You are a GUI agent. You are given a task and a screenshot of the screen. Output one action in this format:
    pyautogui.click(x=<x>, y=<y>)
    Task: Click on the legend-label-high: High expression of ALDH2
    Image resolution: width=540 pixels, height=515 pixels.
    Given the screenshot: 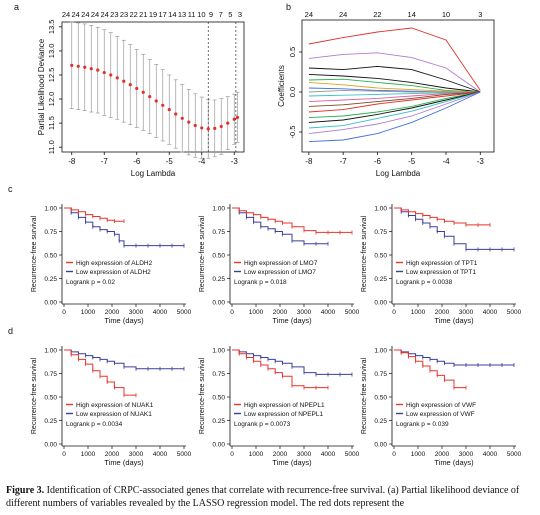 What is the action you would take?
    pyautogui.click(x=114, y=263)
    